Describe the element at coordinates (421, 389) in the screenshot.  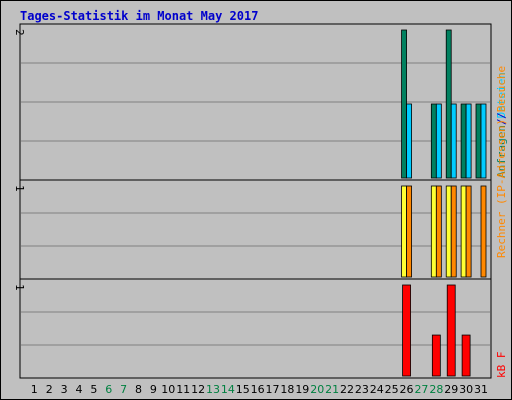
I see `x-tick-label-27: 27` at that location.